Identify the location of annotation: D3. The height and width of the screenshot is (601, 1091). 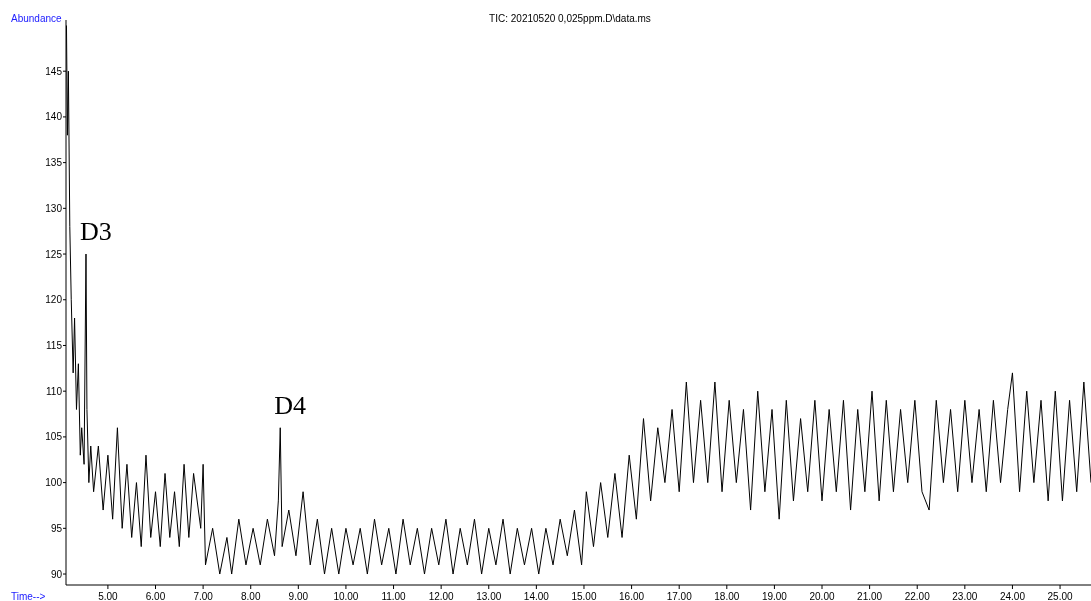
(96, 232).